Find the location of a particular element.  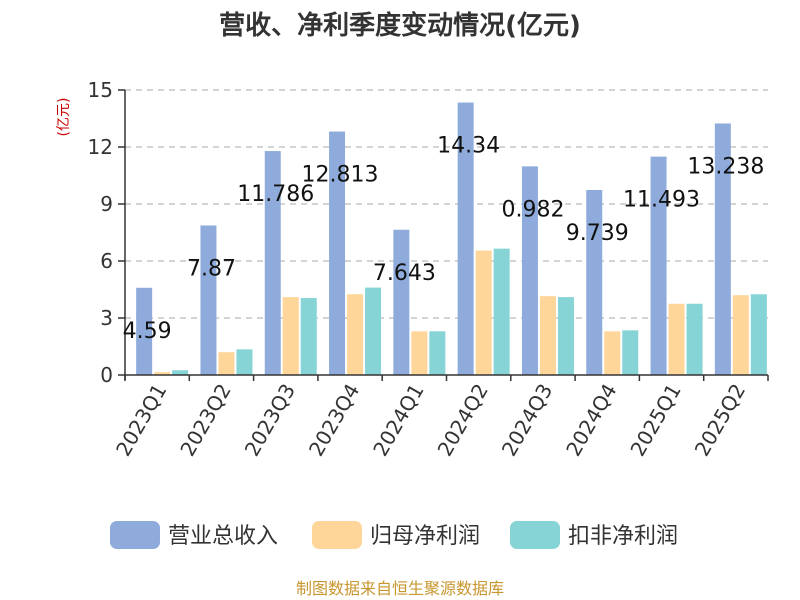

y-tick-label: 15 is located at coordinates (100, 90).